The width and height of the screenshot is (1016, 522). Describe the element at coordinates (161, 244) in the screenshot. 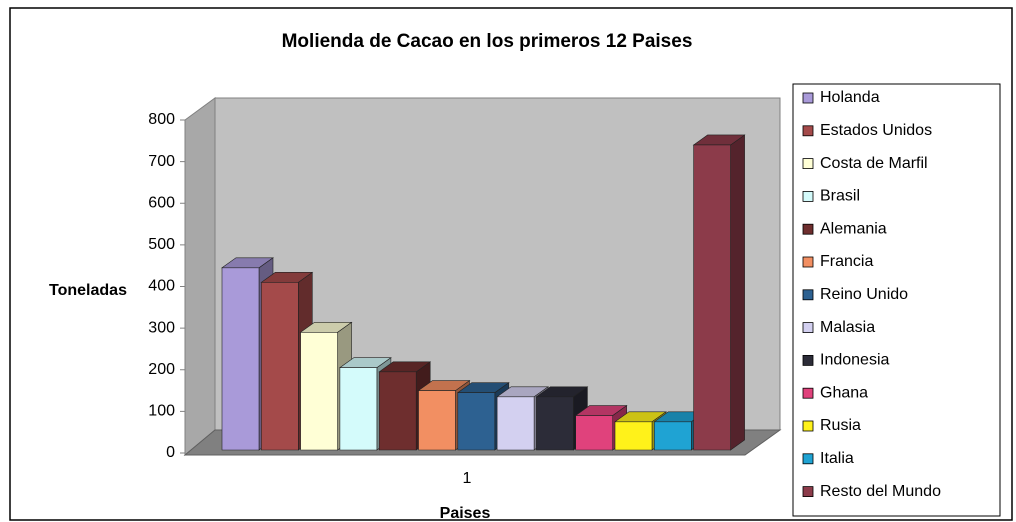

I see `y-tick-label: 500` at that location.